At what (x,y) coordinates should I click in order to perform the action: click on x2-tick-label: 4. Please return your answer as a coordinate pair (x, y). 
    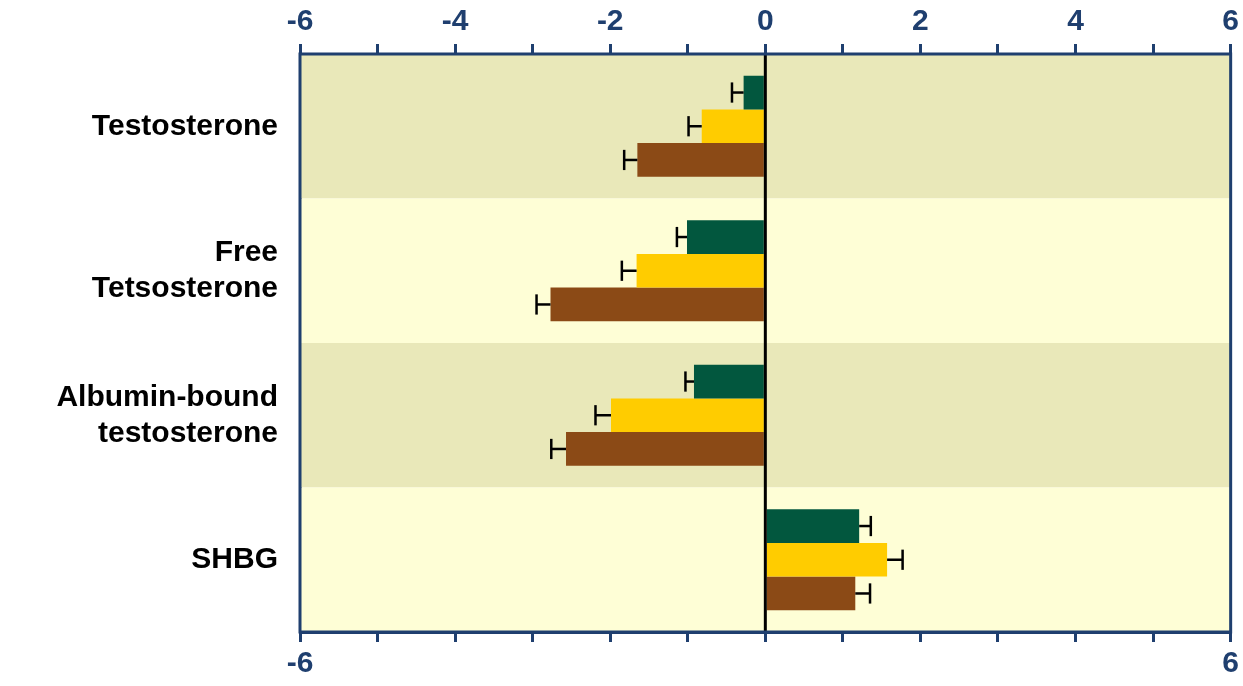
    Looking at the image, I should click on (1076, 20).